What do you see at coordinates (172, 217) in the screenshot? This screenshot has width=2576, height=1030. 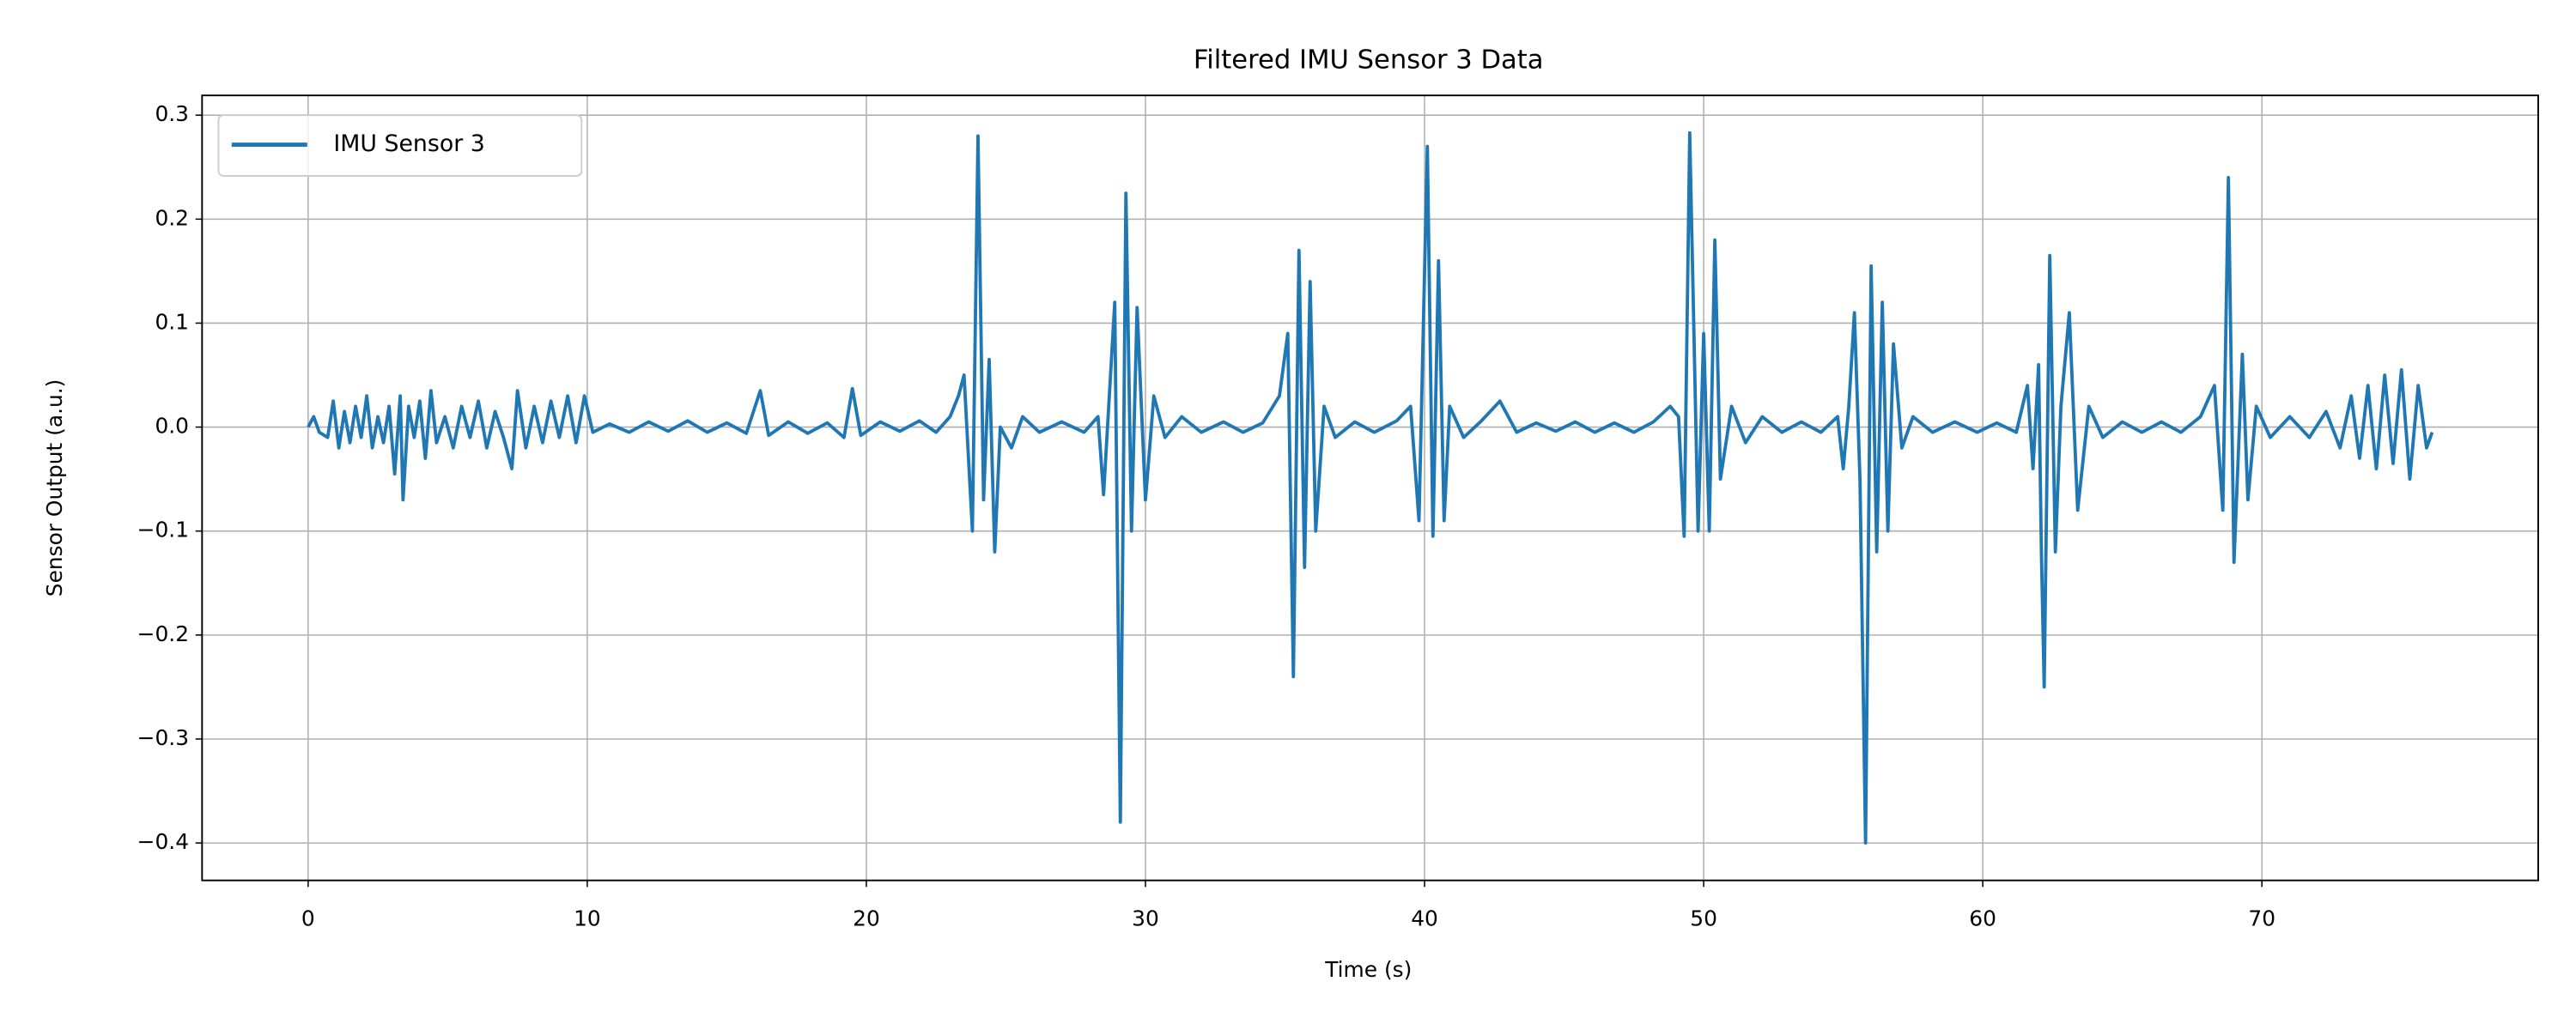 I see `y-tick-label: 0.2` at bounding box center [172, 217].